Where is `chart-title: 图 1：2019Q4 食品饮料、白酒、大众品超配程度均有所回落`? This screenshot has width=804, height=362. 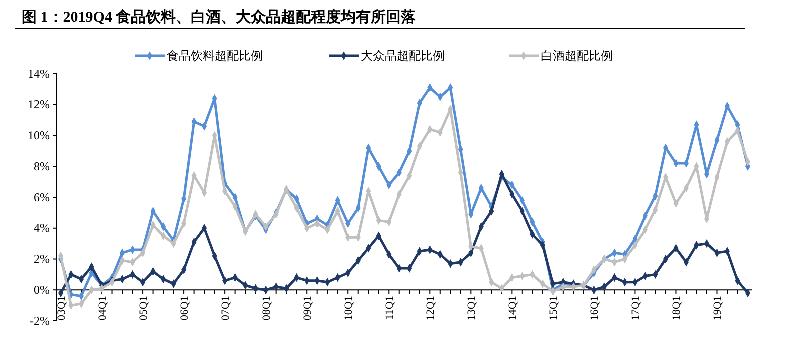
chart-title: 图 1：2019Q4 食品饮料、白酒、大众品超配程度均有所回落 is located at coordinates (220, 17).